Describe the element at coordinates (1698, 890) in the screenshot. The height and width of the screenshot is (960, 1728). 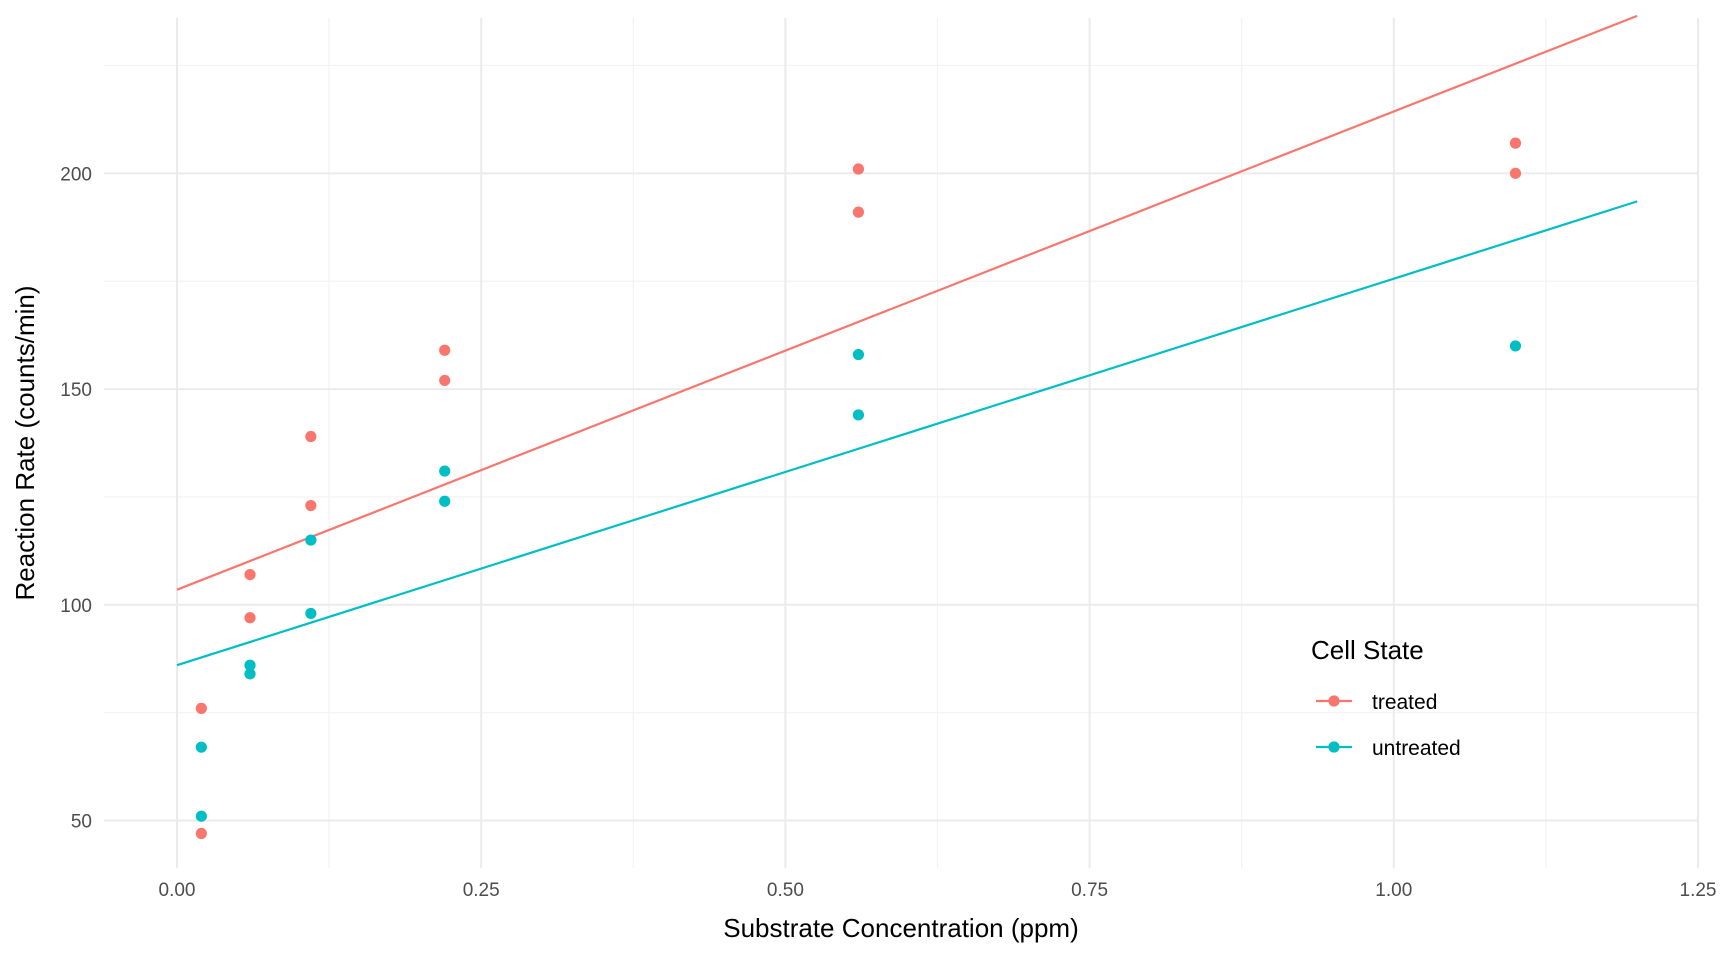
I see `x-tick-label: 1.25` at that location.